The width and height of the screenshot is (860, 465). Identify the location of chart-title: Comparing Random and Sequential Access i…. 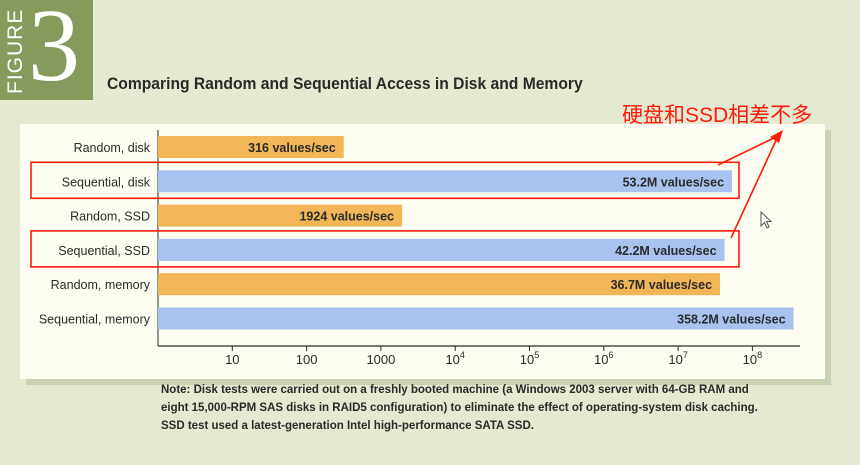
(345, 83).